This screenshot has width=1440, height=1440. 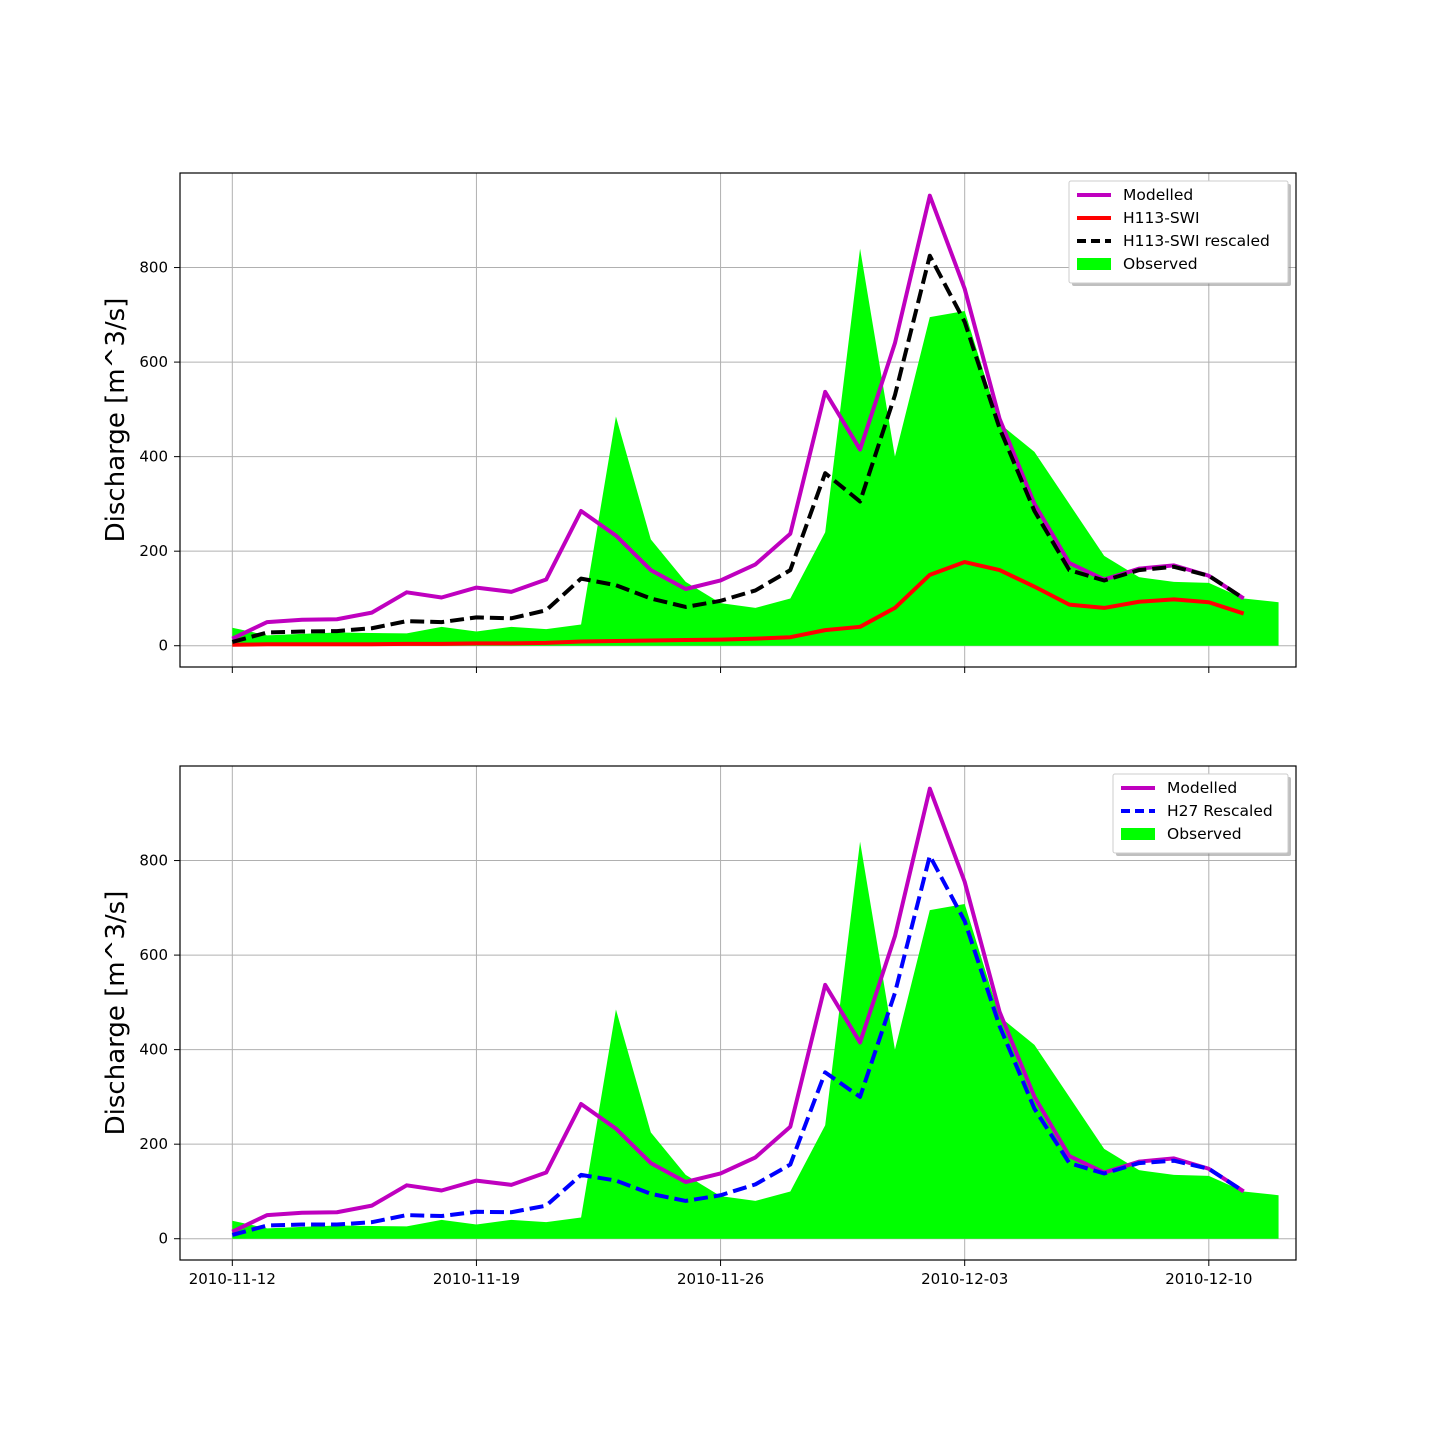 I want to click on series-h113-swi-line, so click(x=738, y=603).